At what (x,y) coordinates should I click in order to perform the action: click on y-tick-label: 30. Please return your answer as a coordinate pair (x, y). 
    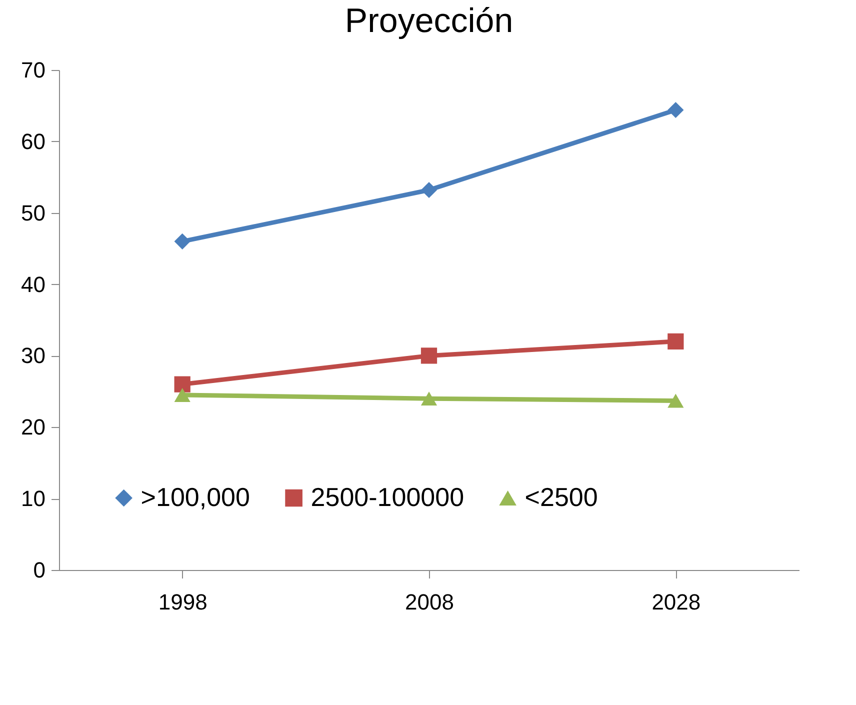
    Looking at the image, I should click on (33, 355).